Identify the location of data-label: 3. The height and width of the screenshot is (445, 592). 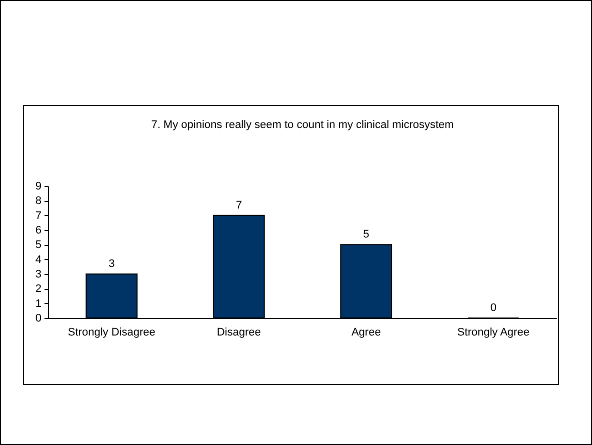
(111, 264).